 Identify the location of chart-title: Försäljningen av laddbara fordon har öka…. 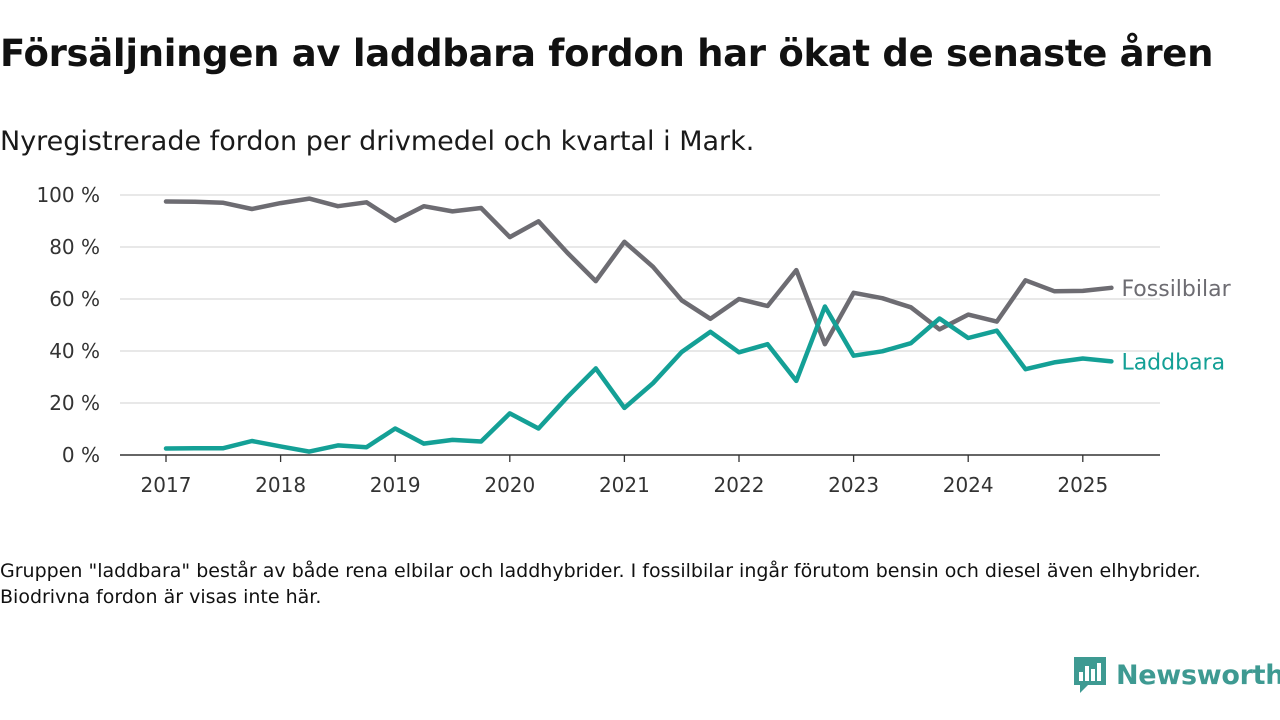
(607, 53).